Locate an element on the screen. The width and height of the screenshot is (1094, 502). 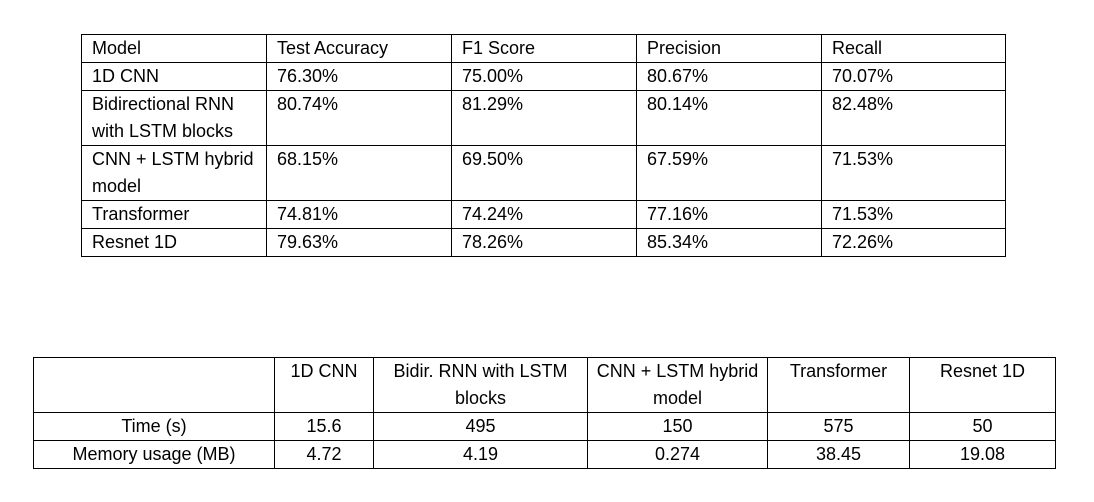
table-cell: 150 is located at coordinates (677, 426).